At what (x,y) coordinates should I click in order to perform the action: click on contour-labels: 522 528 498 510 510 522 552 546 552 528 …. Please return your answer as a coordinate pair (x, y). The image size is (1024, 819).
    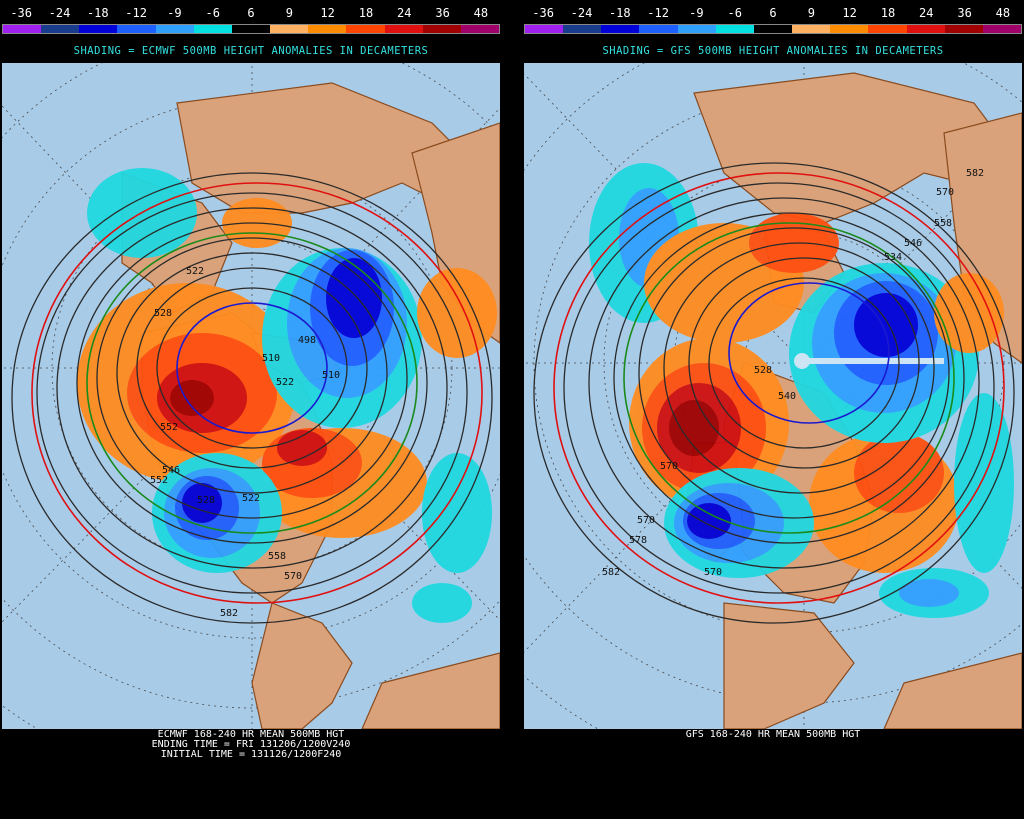
    Looking at the image, I should click on (245, 442).